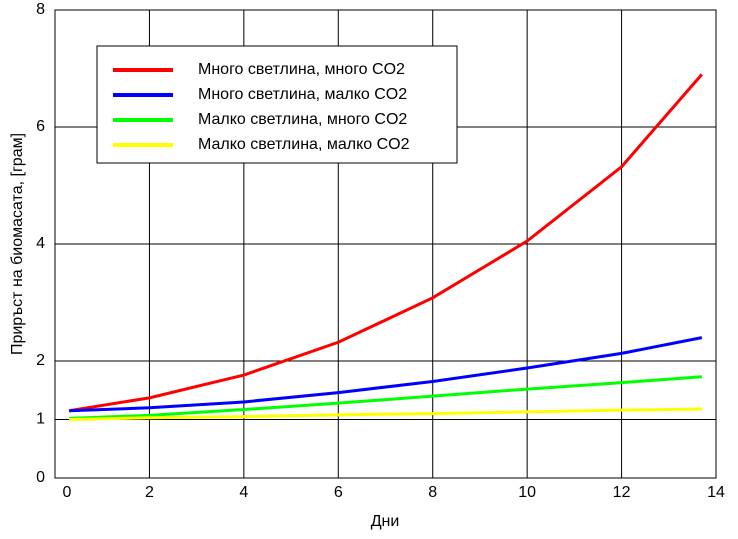 Image resolution: width=738 pixels, height=539 pixels. What do you see at coordinates (40, 477) in the screenshot?
I see `y-tick-label: 0` at bounding box center [40, 477].